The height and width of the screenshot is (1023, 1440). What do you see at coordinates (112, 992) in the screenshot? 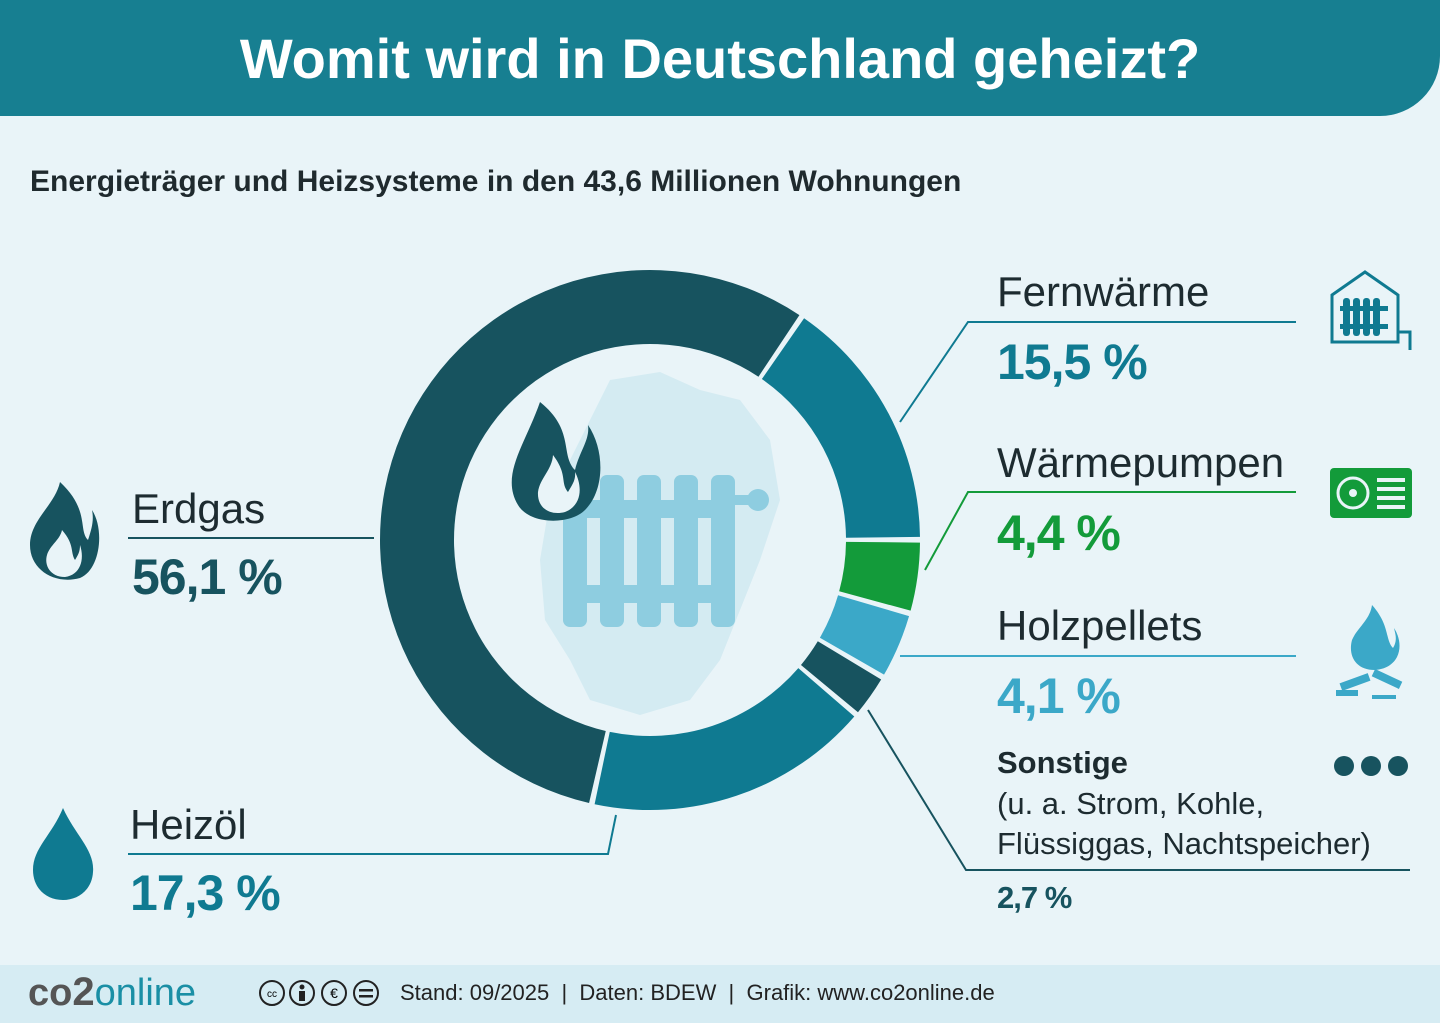
I see `co2online-logo: co2online` at bounding box center [112, 992].